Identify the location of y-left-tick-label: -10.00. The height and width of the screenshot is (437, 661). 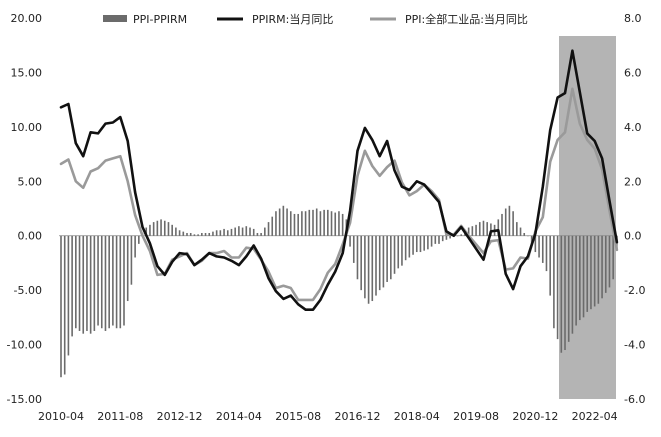
(24, 345).